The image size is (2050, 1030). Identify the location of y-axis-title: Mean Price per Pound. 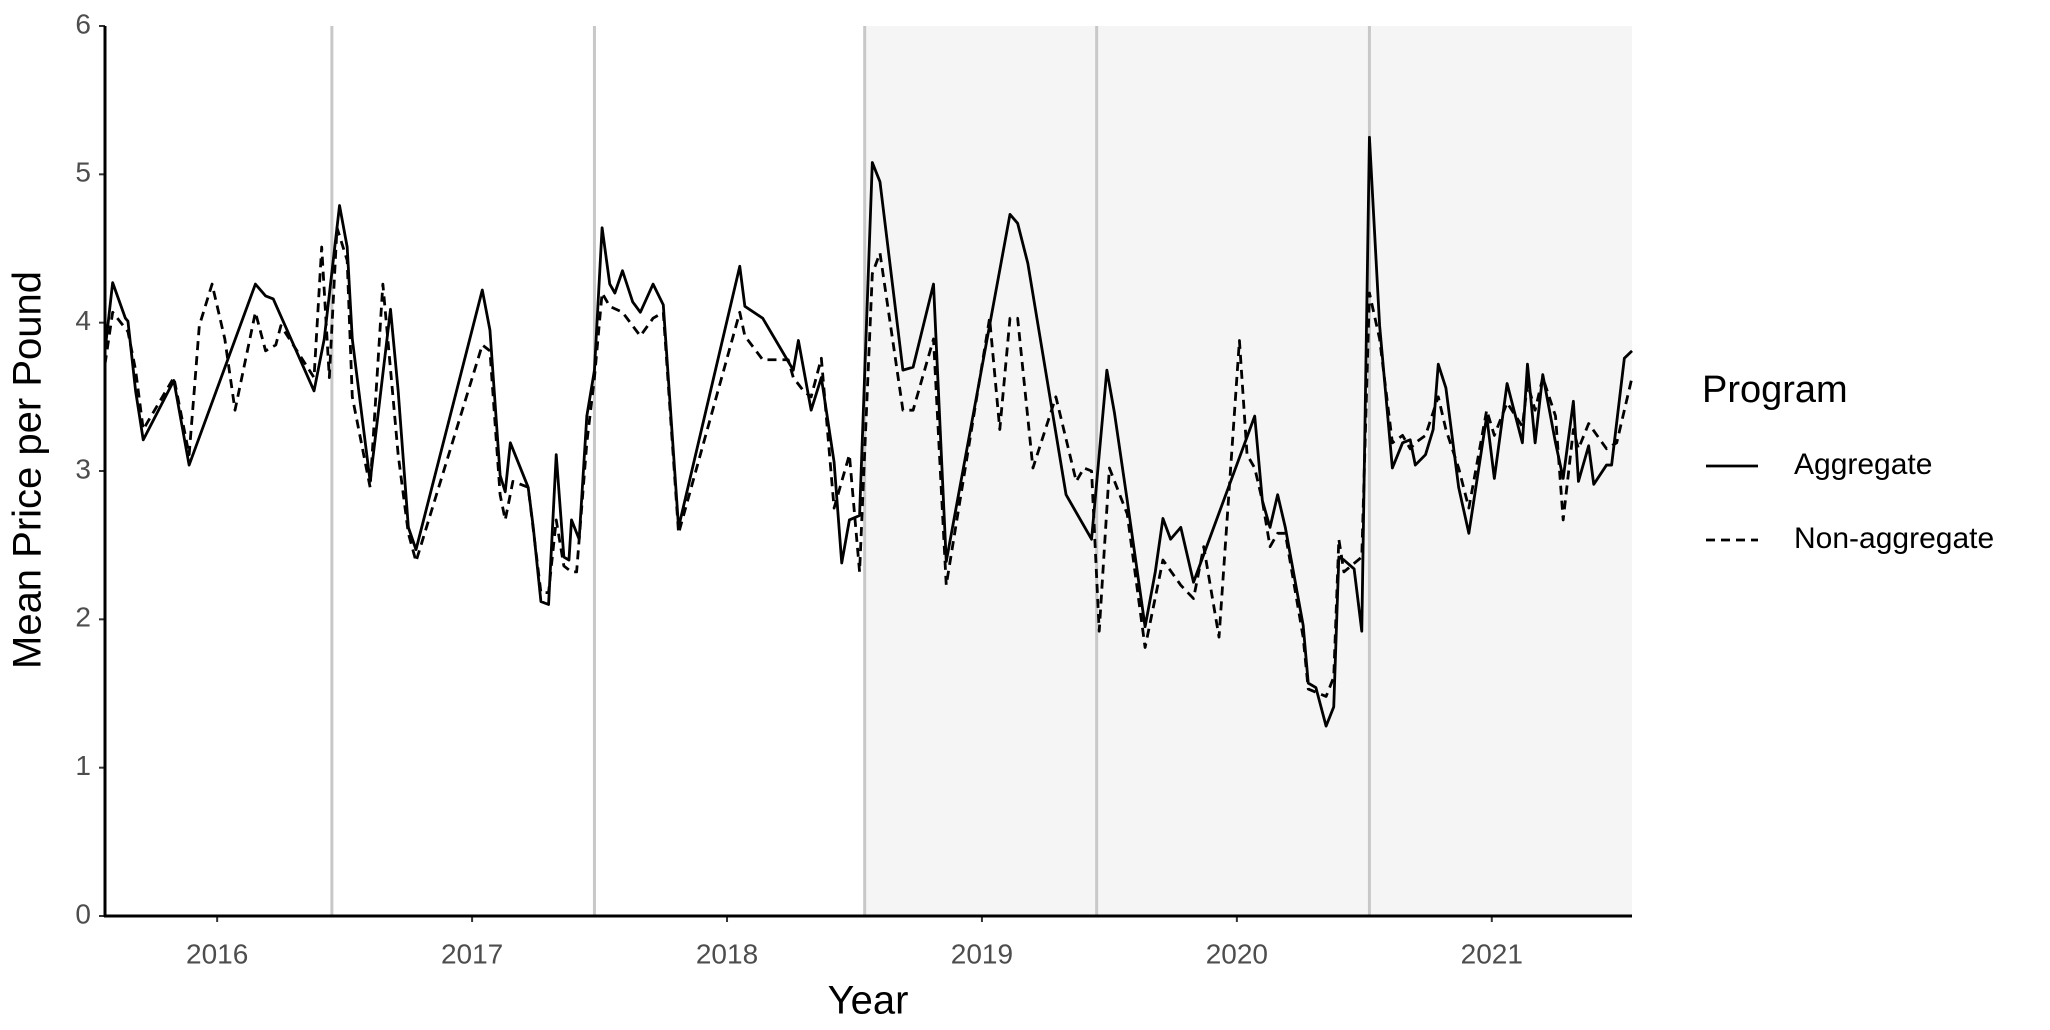
(28, 470).